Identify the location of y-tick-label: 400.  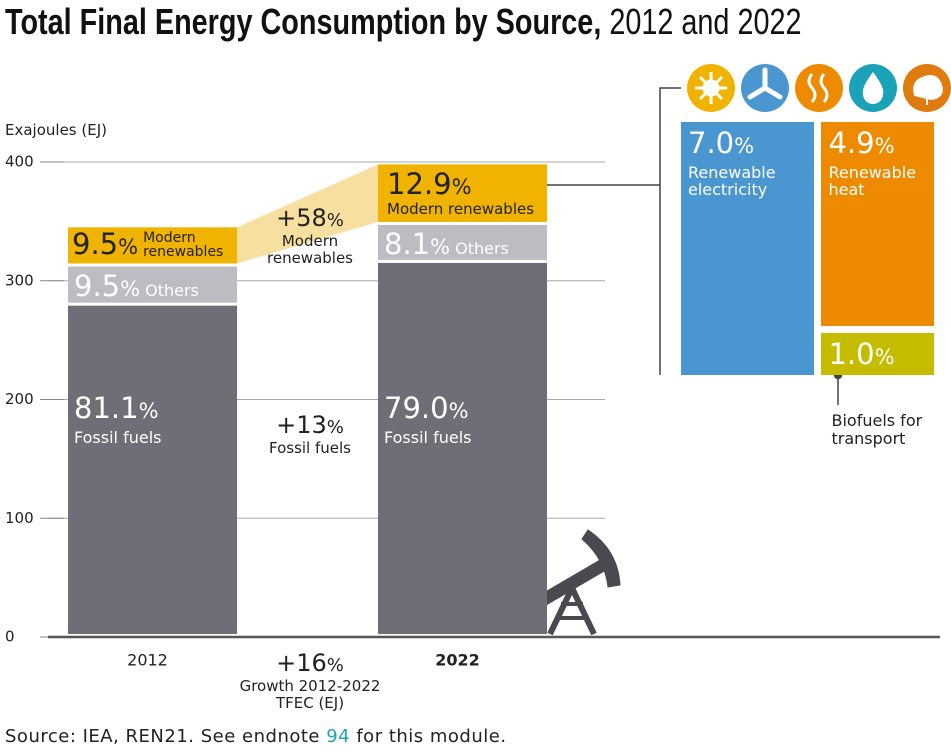
(19, 162).